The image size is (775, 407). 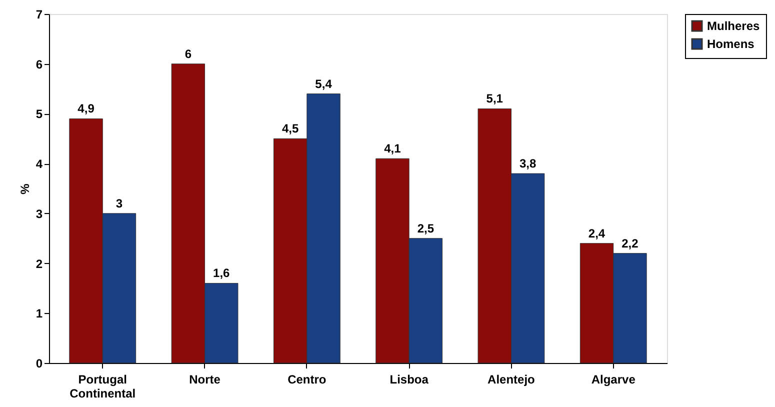 I want to click on data-label: 2,4, so click(x=597, y=233).